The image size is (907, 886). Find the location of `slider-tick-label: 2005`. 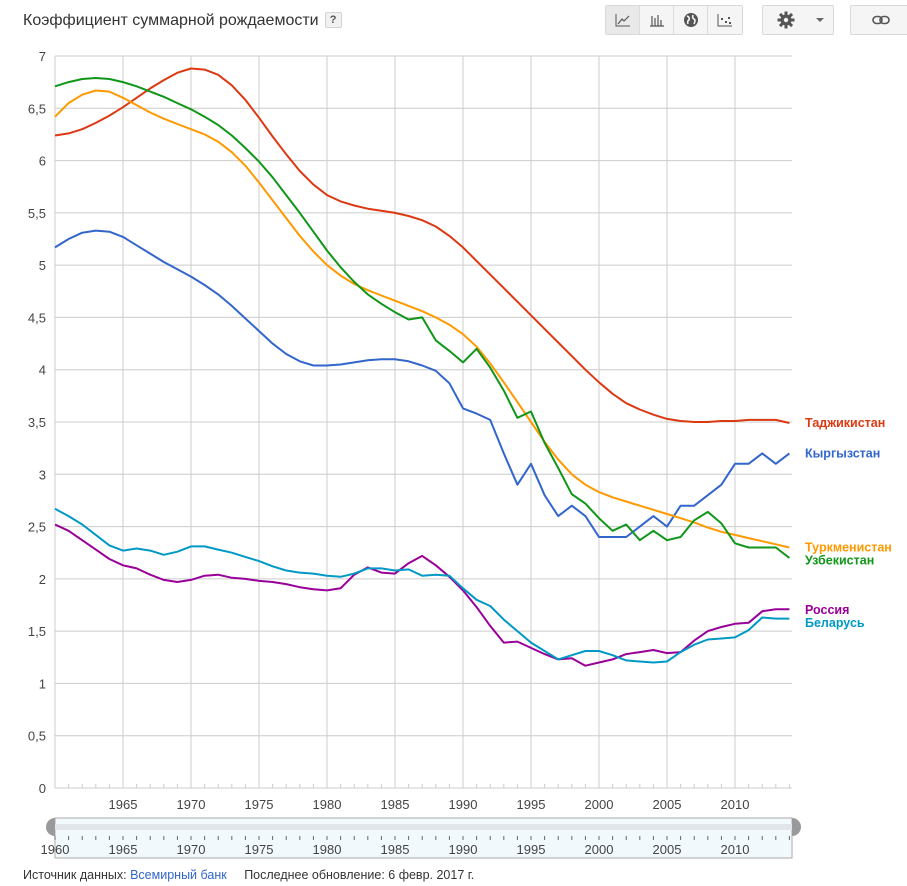

slider-tick-label: 2005 is located at coordinates (667, 849).